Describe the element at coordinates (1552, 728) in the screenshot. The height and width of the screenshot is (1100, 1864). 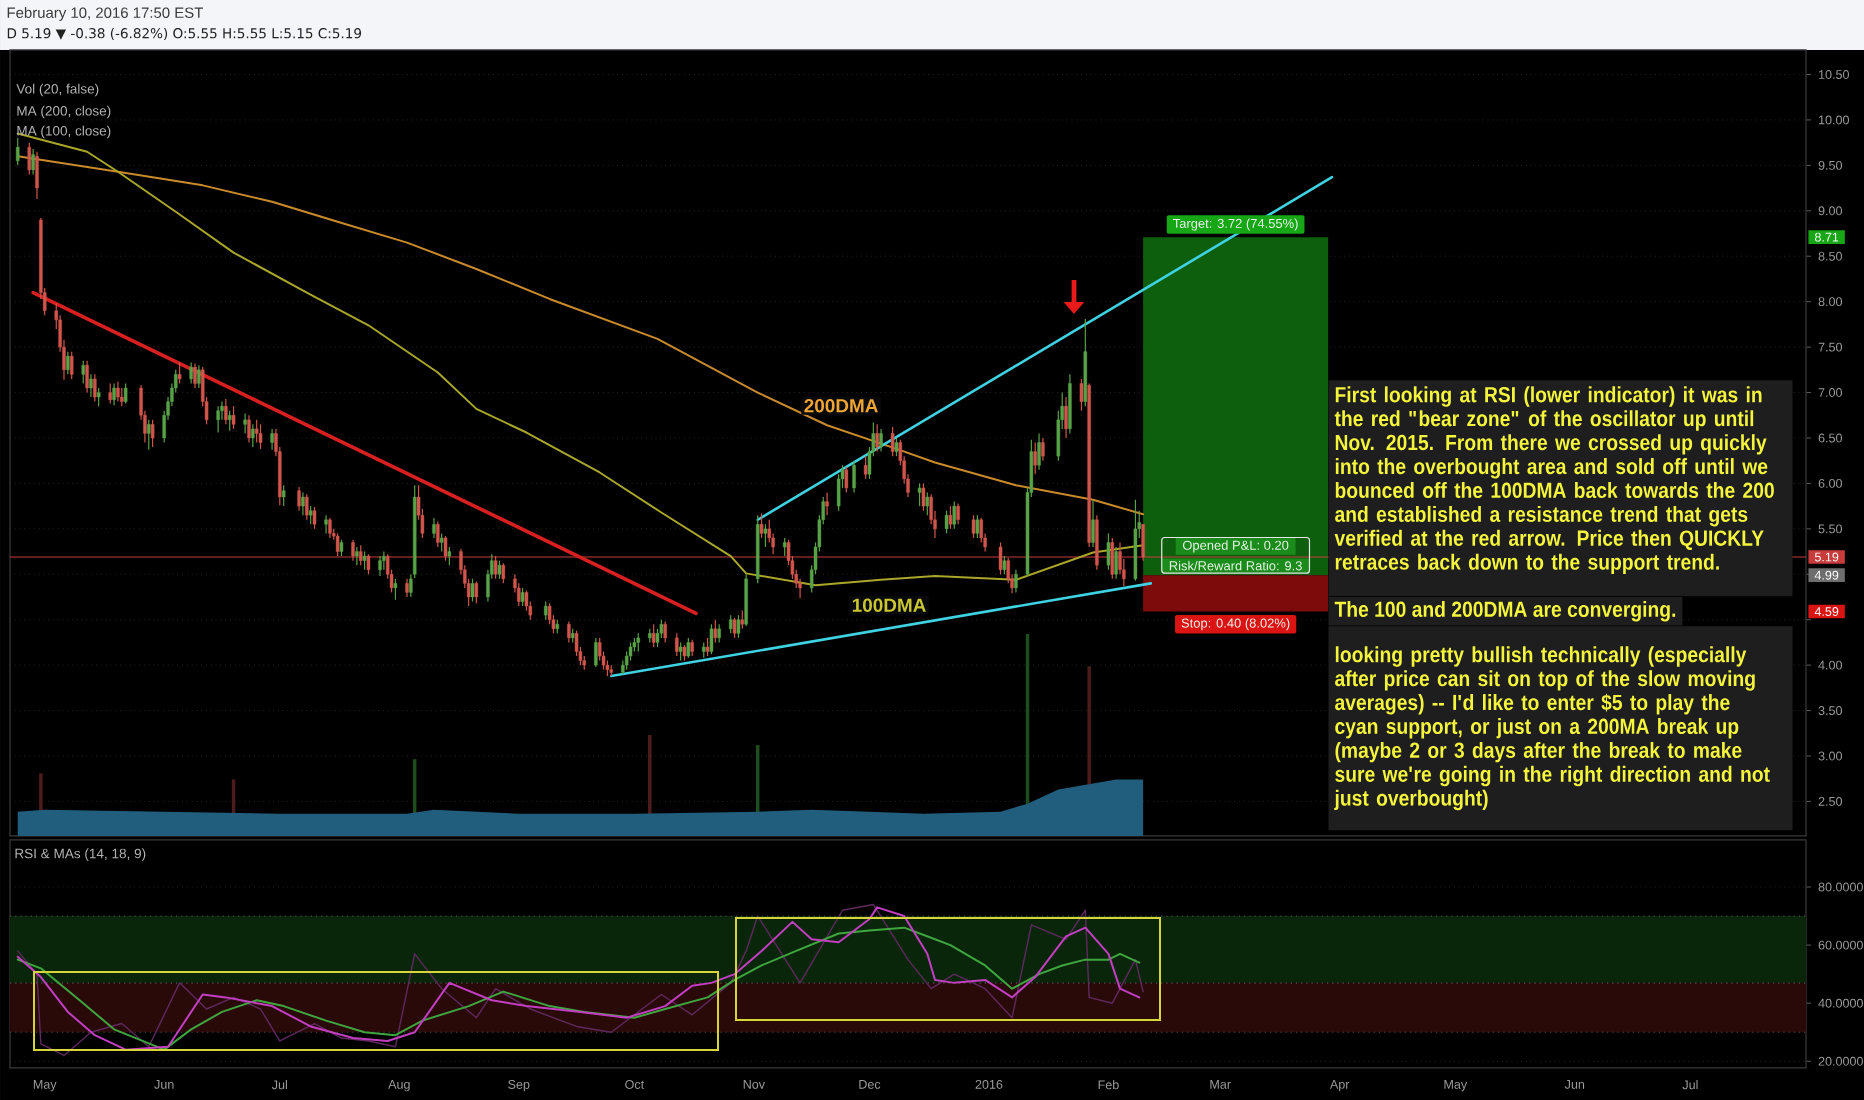
I see `annotation: looking pretty bullish technically (especially after price can sit on top of the slow moving averages) -- I'd like to enter $5 to play the cyan support, or just on a 200MA break up (maybe 2 or 3 days after the break to make sure we're going in the right direction and not just overbought)` at that location.